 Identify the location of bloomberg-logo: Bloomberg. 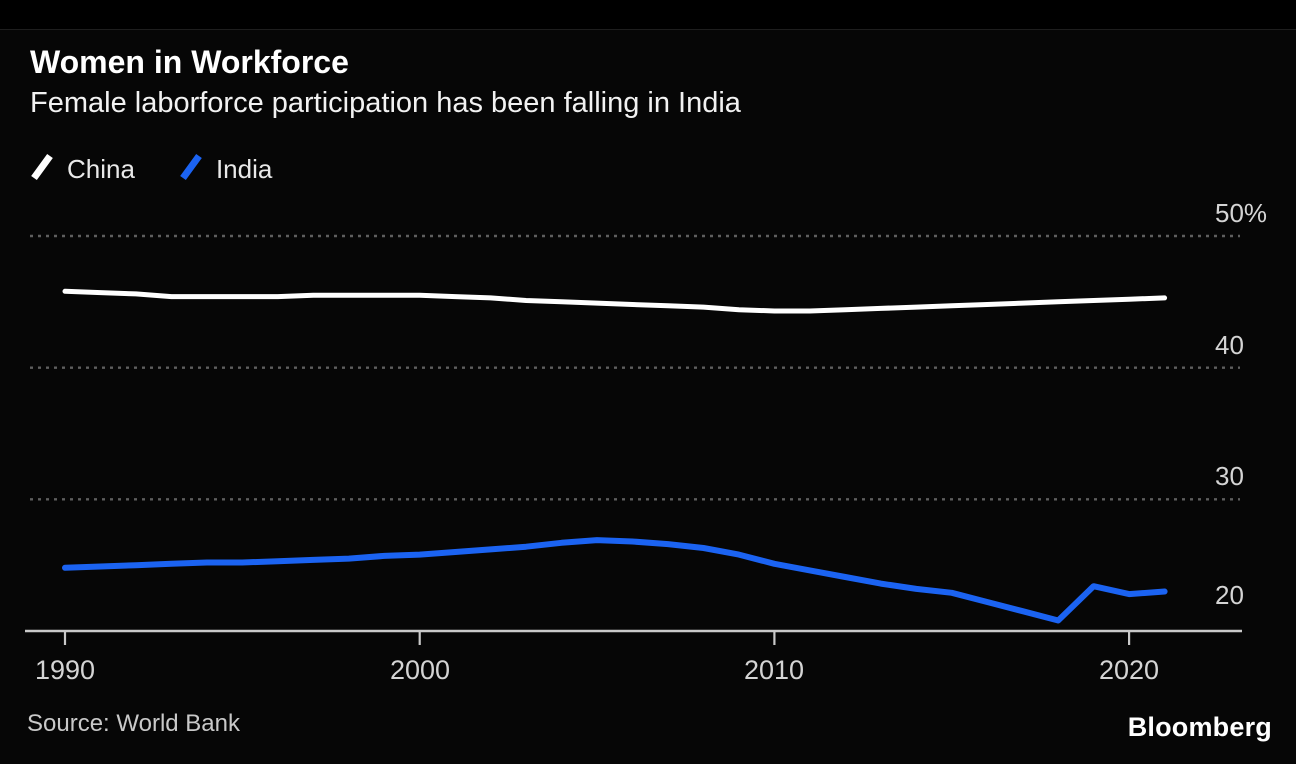
(1199, 727).